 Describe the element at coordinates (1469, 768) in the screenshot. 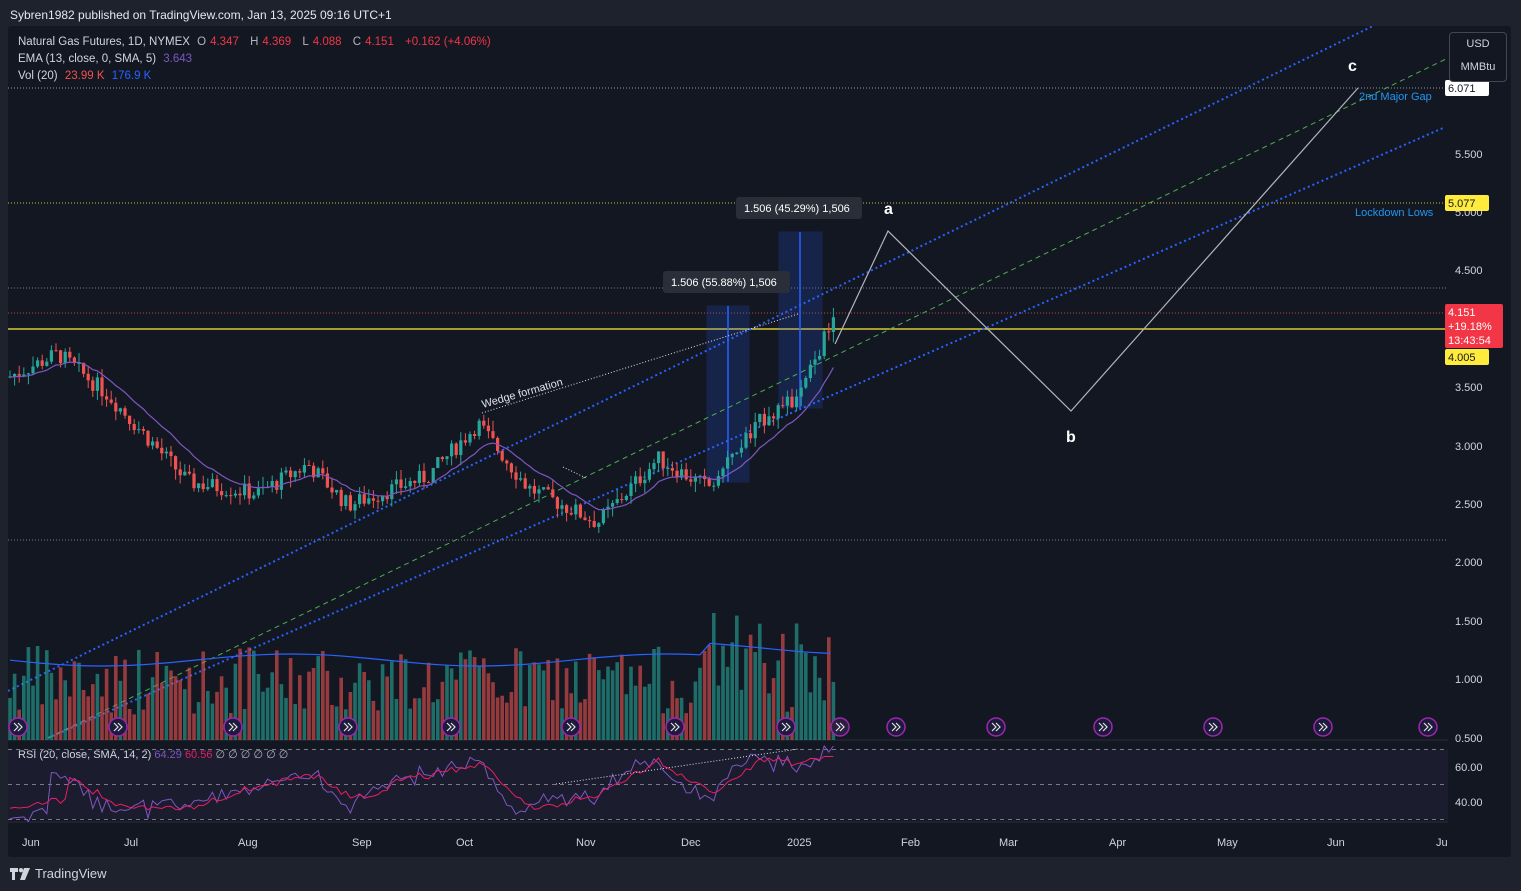

I see `rsi-axis-label: 60.00` at that location.